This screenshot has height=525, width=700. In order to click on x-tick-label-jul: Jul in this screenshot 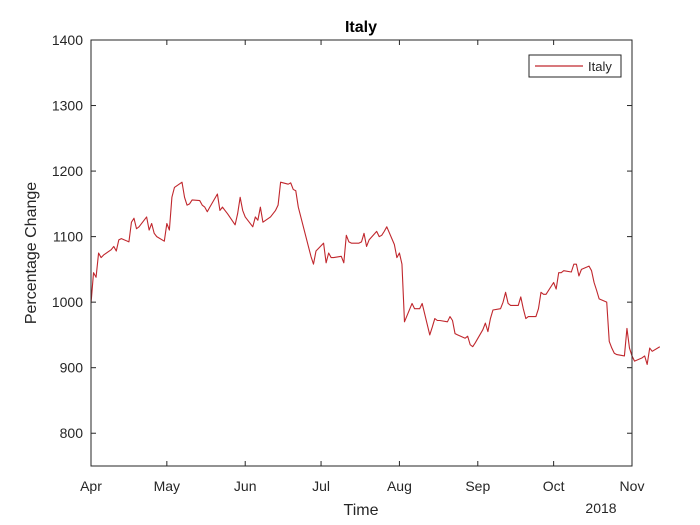, I will do `click(321, 486)`.